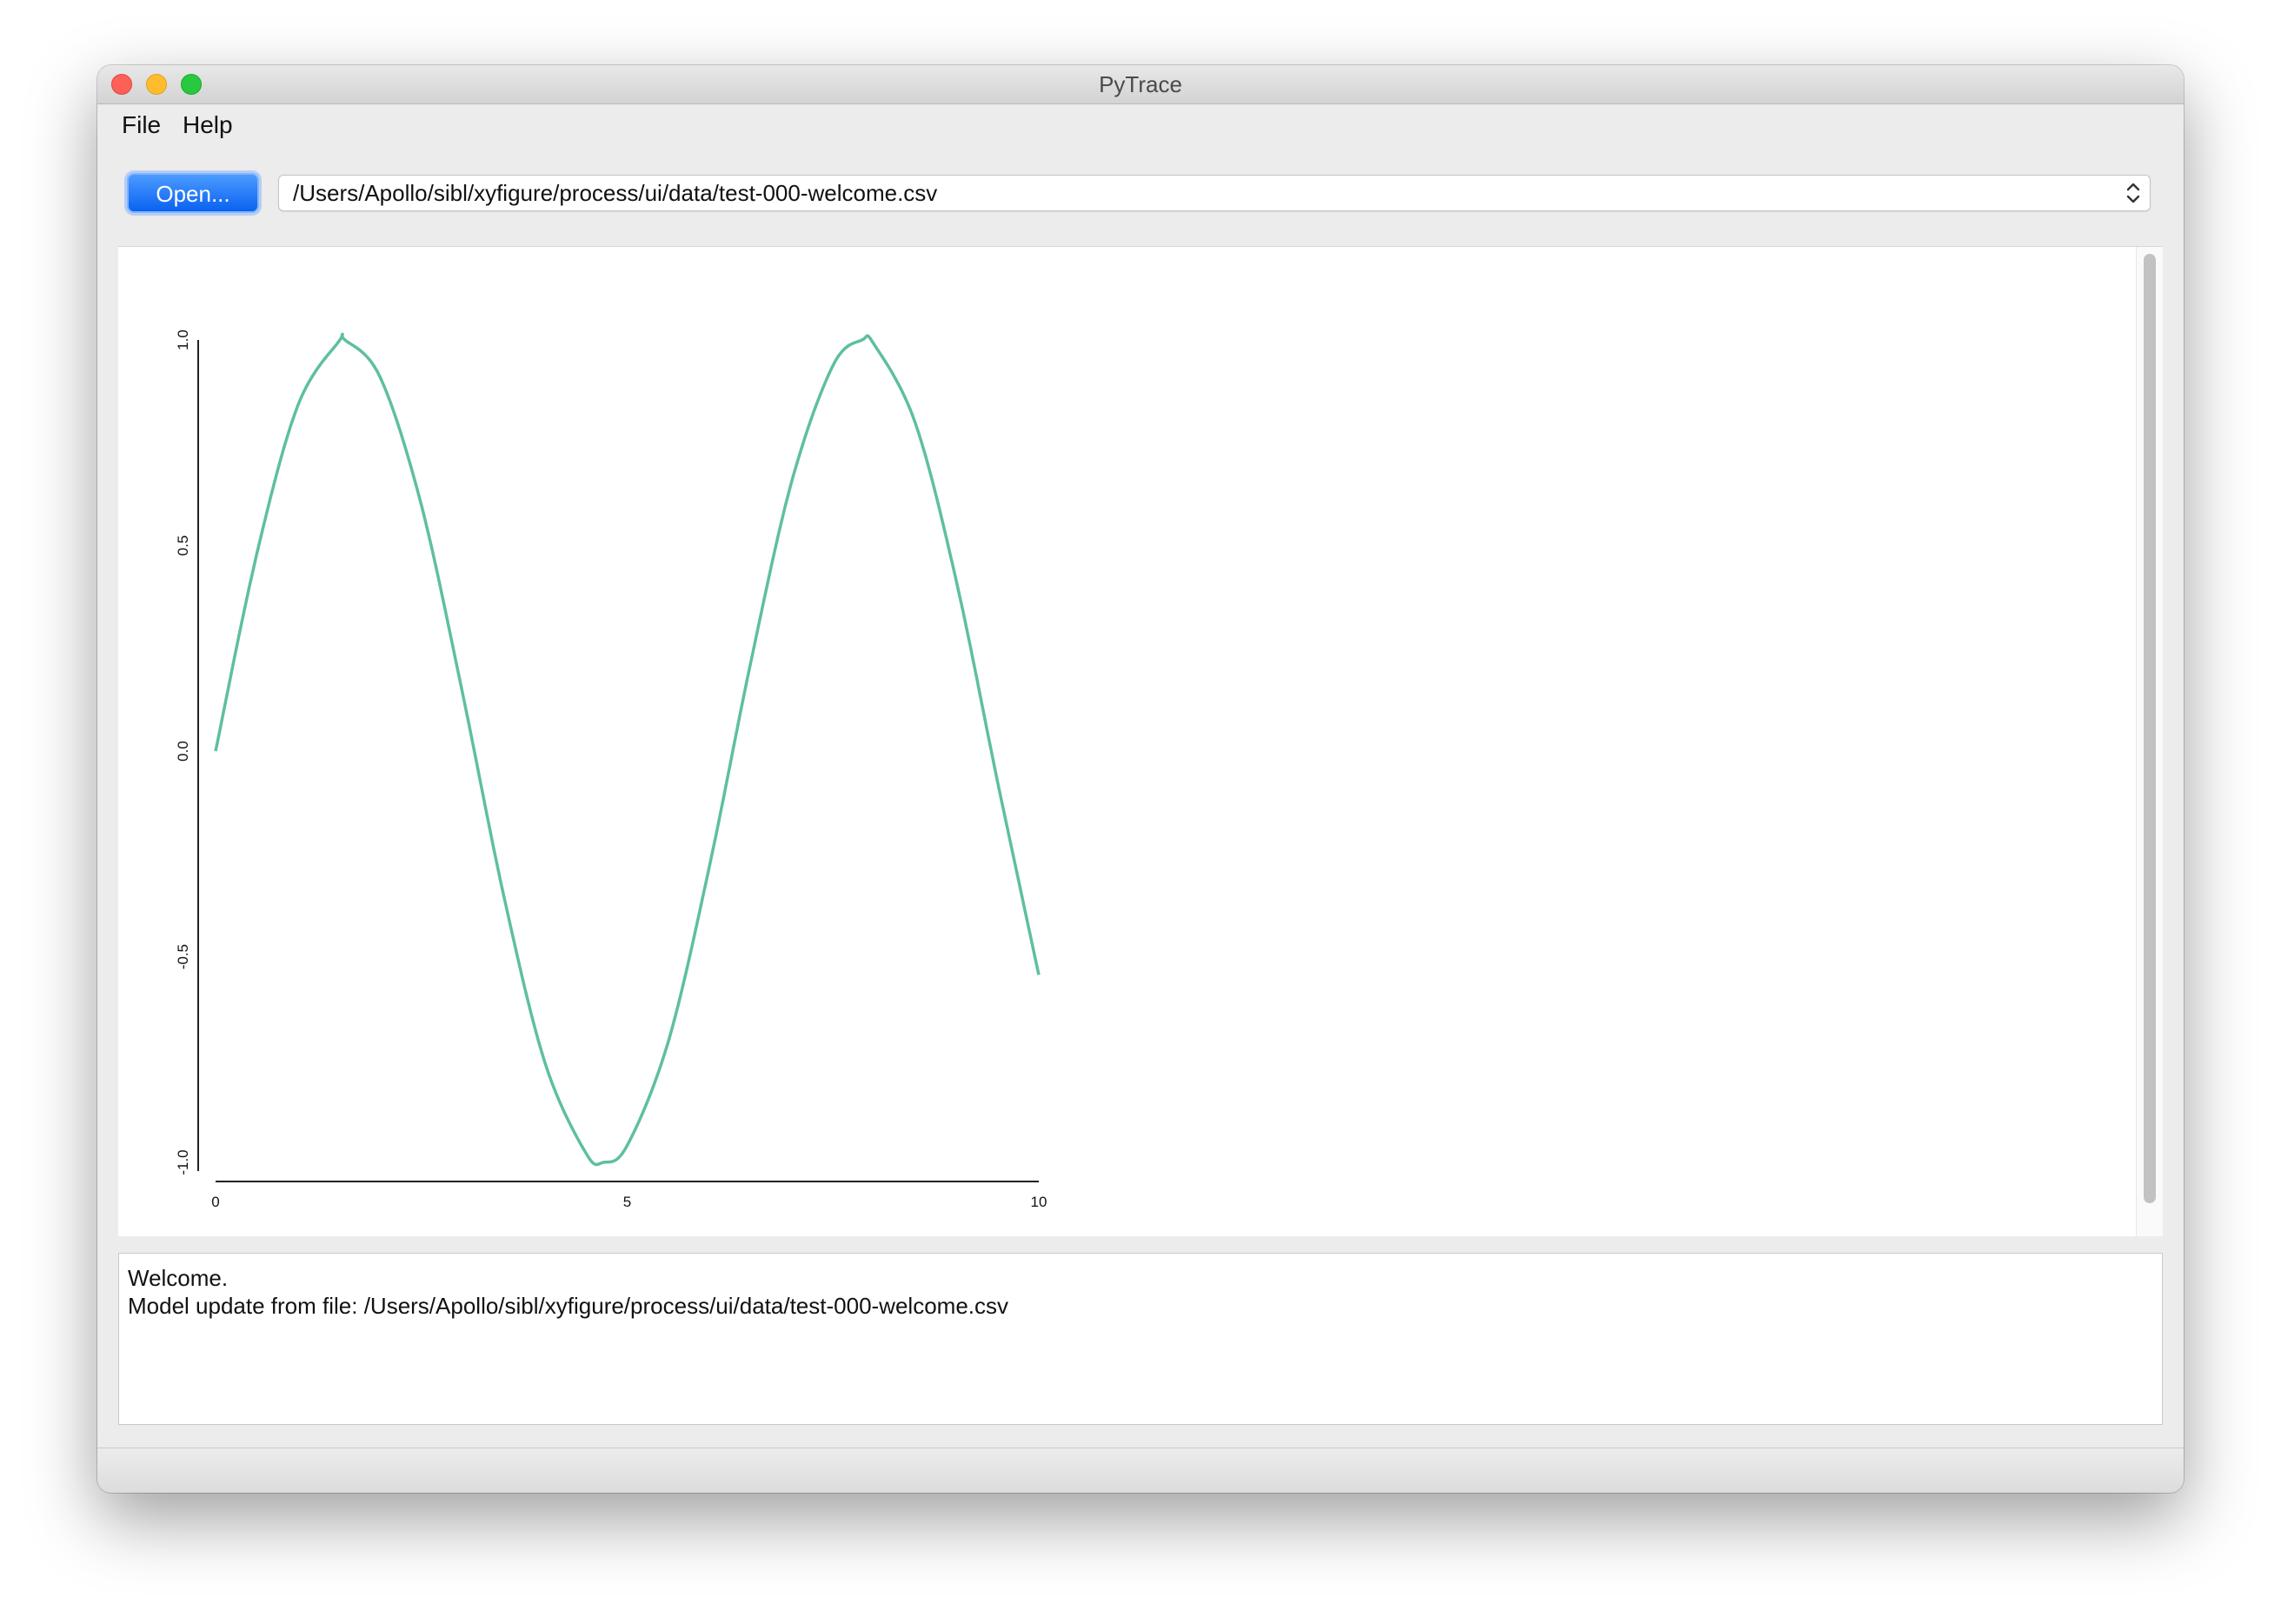 This screenshot has width=2281, height=1624. Describe the element at coordinates (1141, 1470) in the screenshot. I see `status-bar` at that location.